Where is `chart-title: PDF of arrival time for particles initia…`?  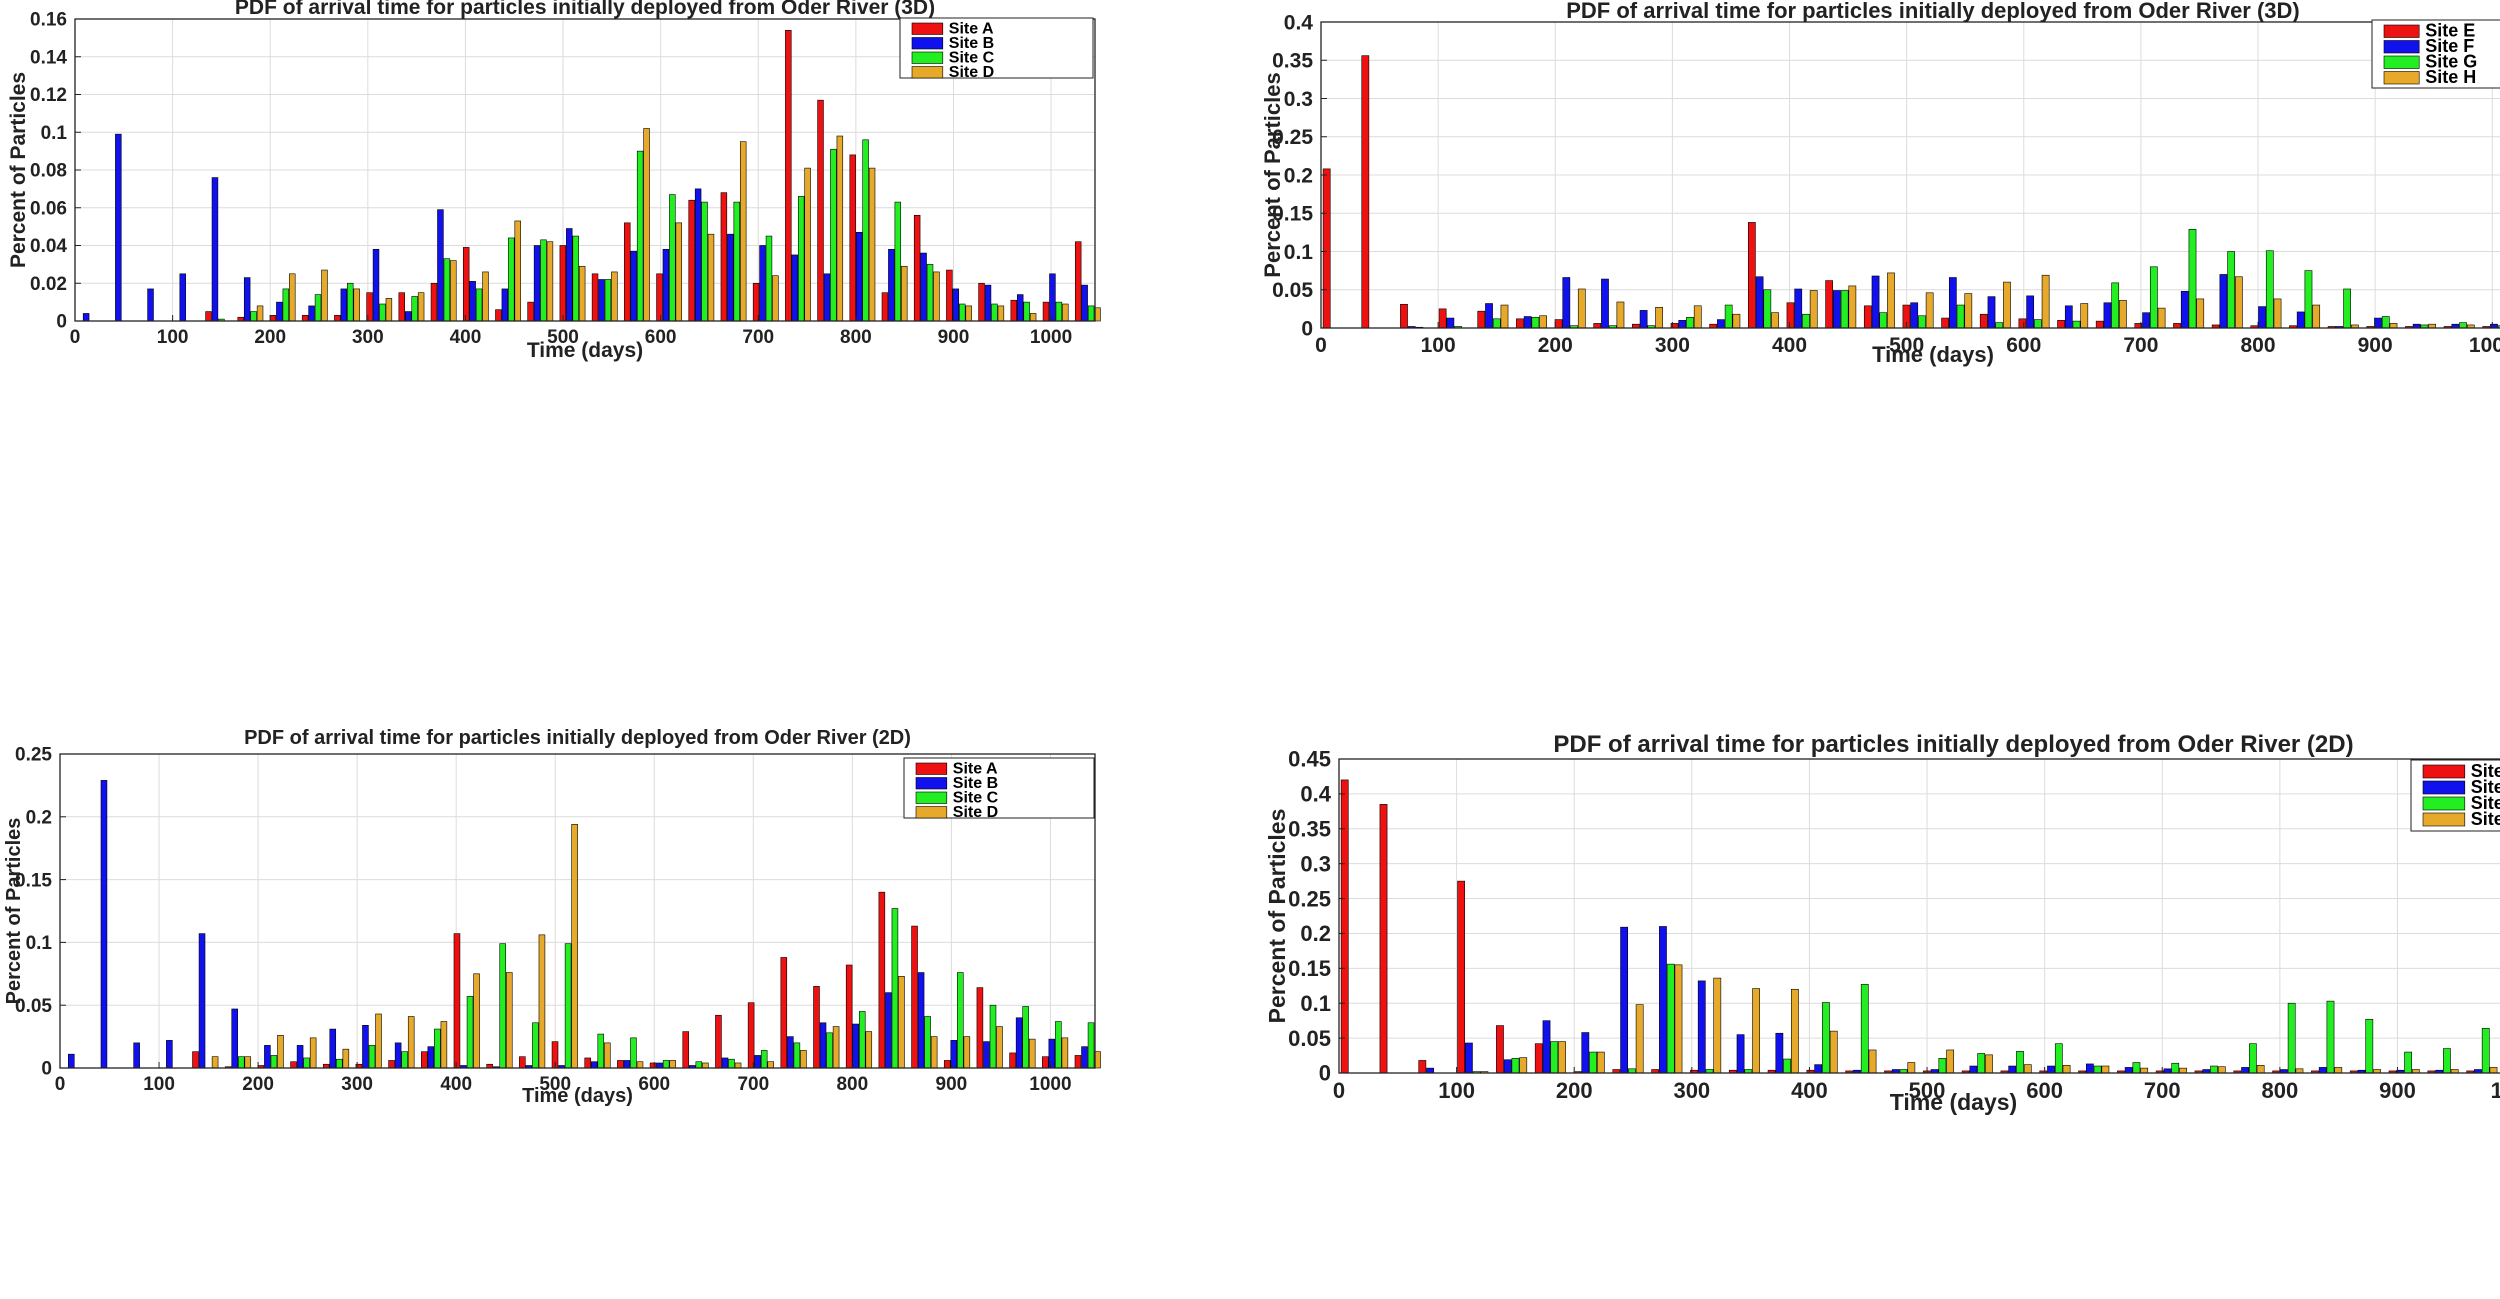
chart-title: PDF of arrival time for particles initia… is located at coordinates (585, 9).